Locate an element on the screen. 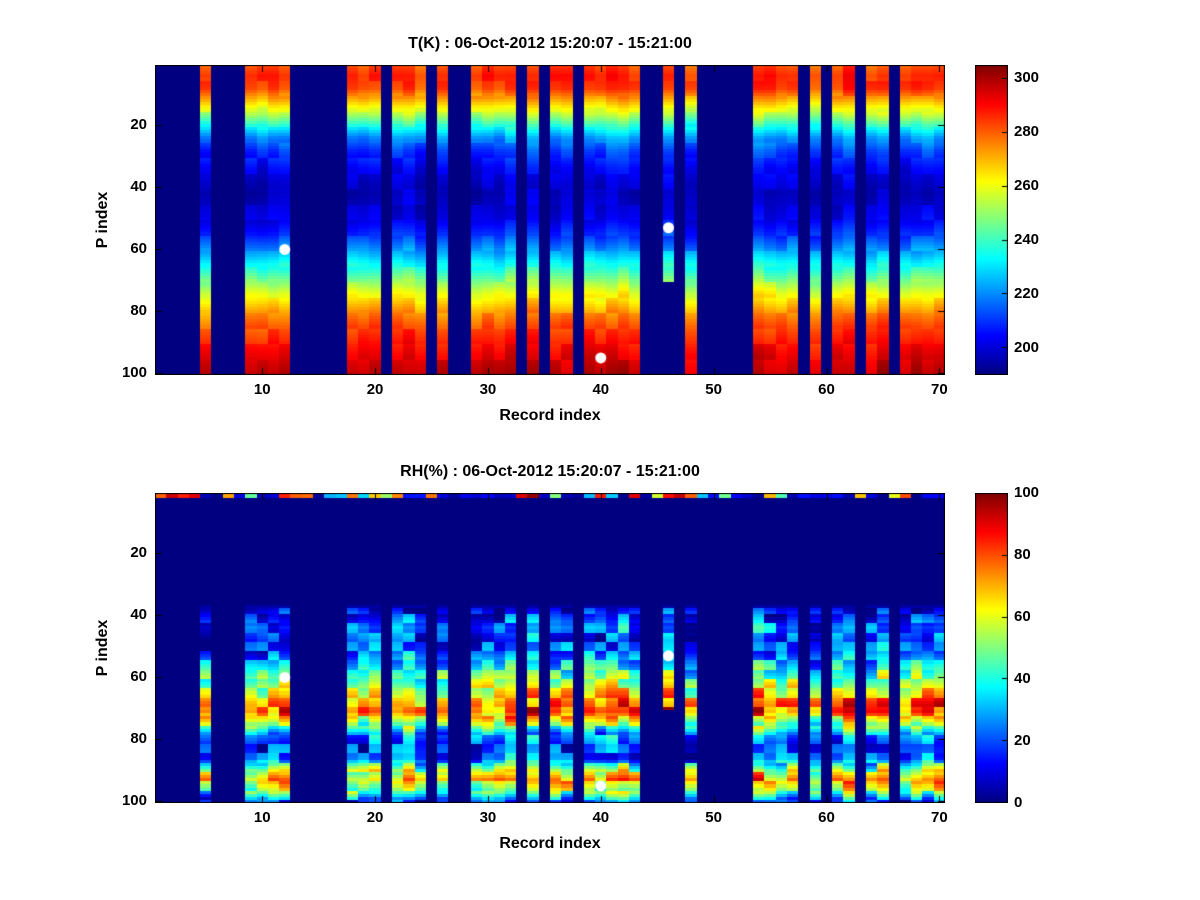 The image size is (1200, 900). colorbar-tick-label: 60 is located at coordinates (1022, 616).